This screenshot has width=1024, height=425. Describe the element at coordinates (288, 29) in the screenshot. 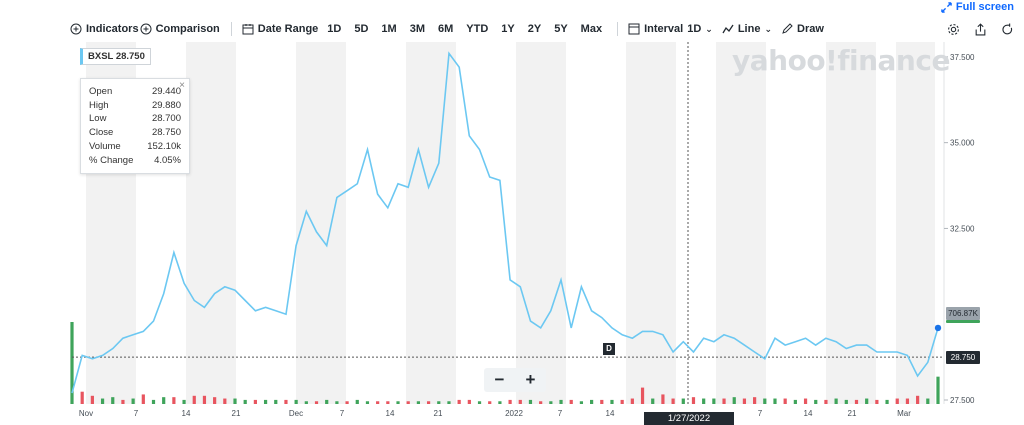

I see `date-range-label: Date Range` at that location.